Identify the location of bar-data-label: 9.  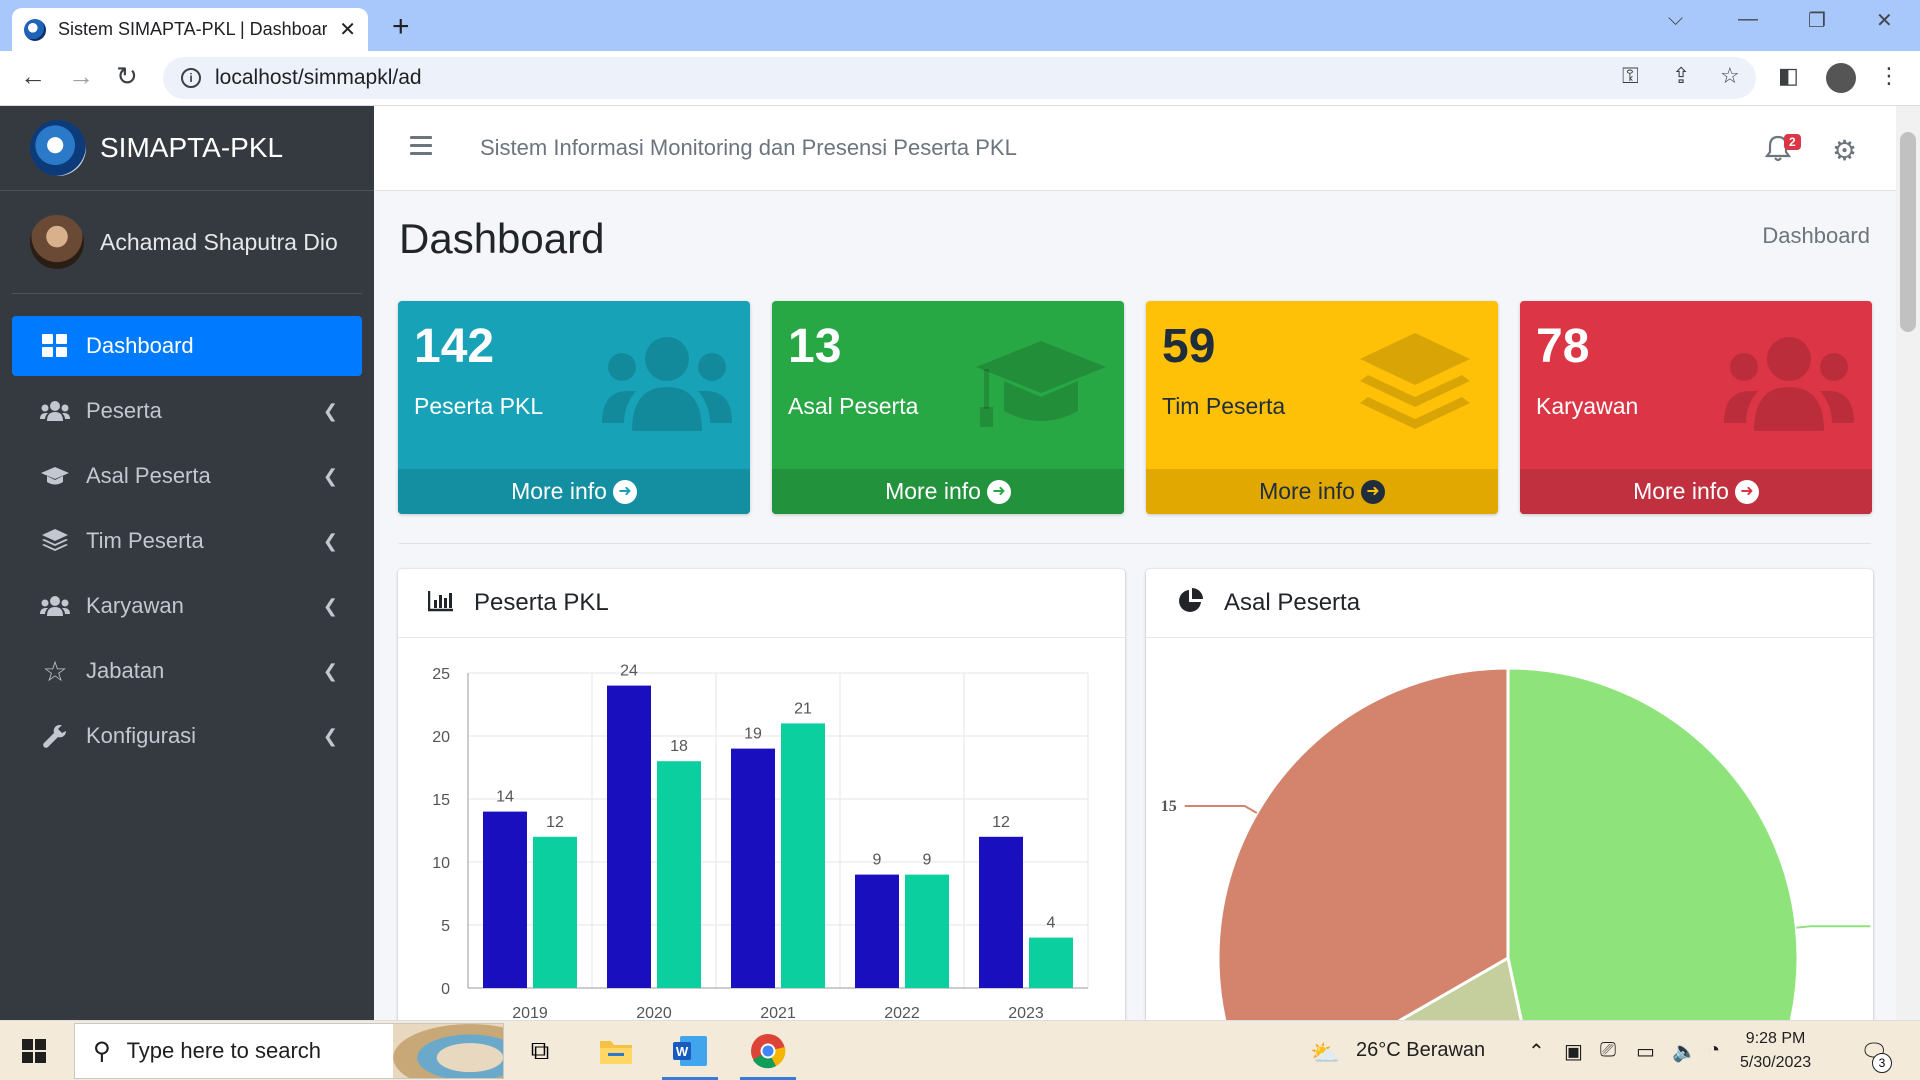
(877, 860).